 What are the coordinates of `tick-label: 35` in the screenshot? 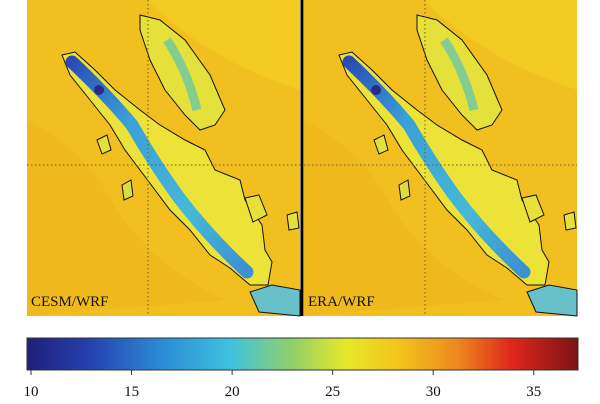 It's located at (533, 392).